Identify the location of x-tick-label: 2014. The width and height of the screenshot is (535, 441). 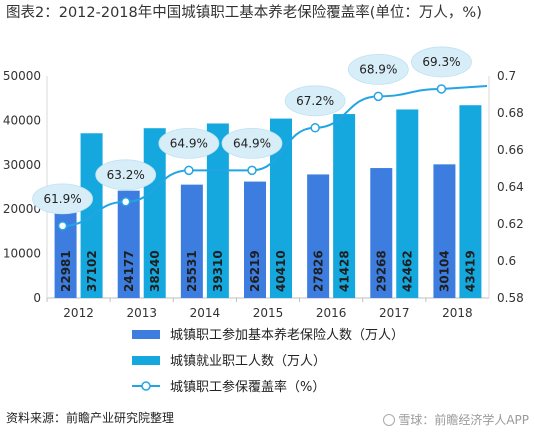
(205, 313).